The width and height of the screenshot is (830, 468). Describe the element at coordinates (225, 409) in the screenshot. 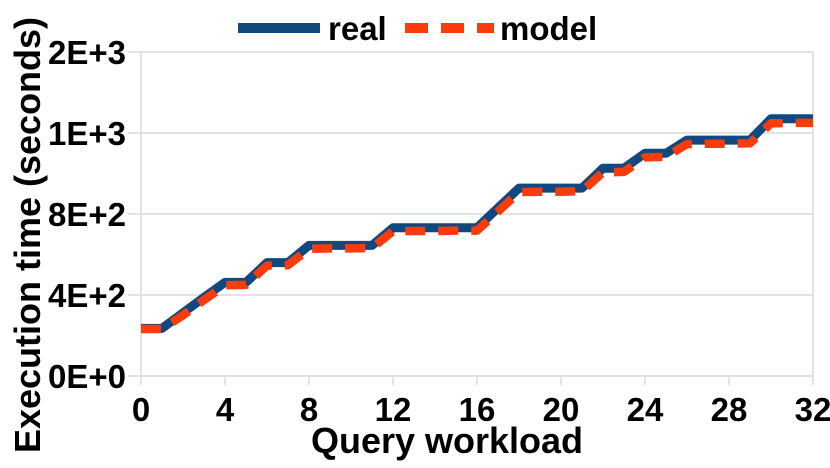

I see `x-tick-label: 4` at that location.